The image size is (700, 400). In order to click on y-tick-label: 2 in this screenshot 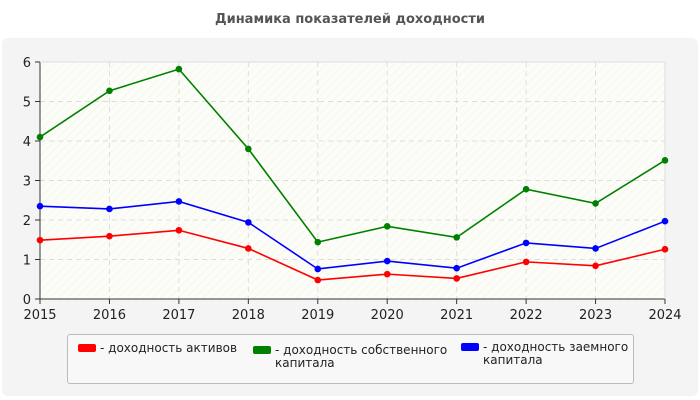, I will do `click(27, 221)`.